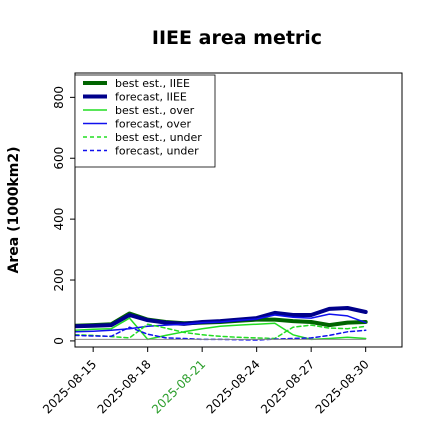  Describe the element at coordinates (157, 151) in the screenshot. I see `legend-entry: forecast, under` at that location.